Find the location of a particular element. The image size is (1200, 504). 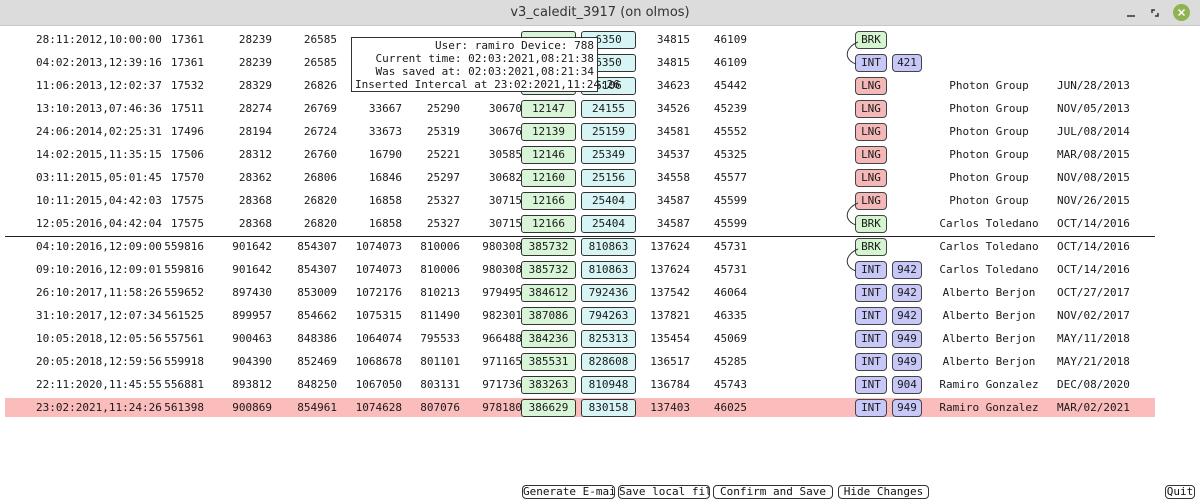

minimize-icon is located at coordinates (1131, 13).